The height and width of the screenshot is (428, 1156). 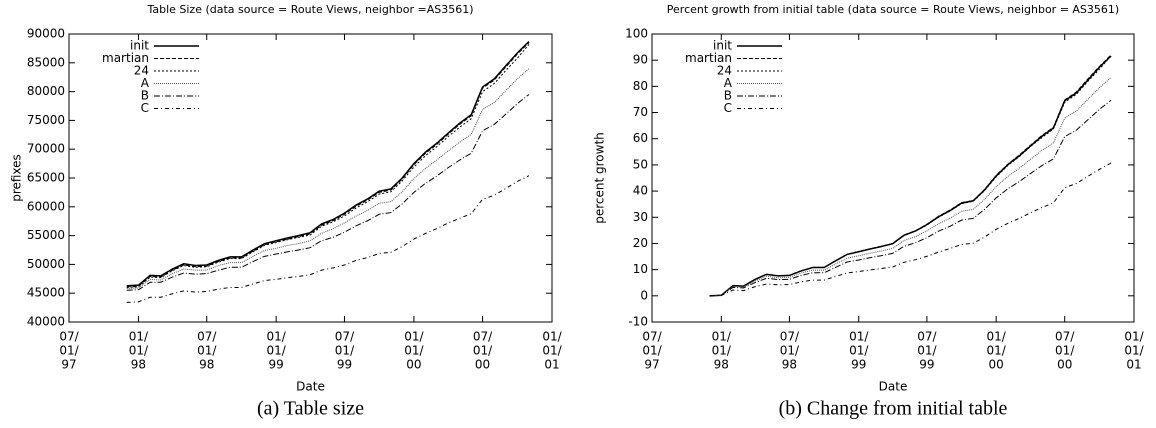 I want to click on y-tick-label: 80000, so click(x=46, y=91).